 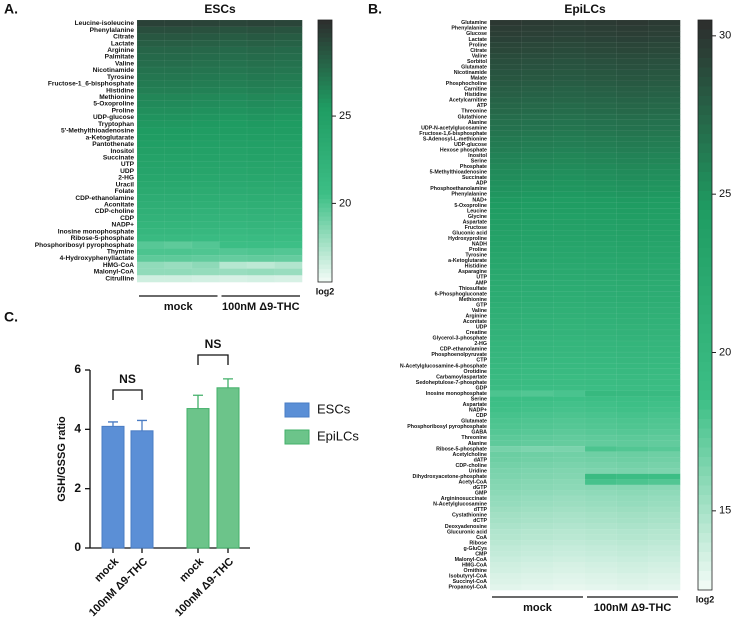 I want to click on error-bar, so click(x=113, y=424).